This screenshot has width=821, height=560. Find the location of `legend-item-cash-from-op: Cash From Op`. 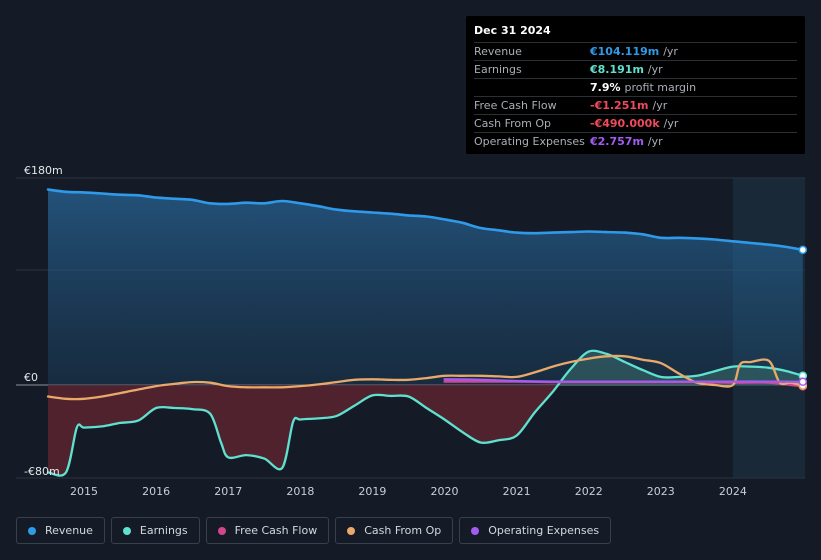

legend-item-cash-from-op: Cash From Op is located at coordinates (394, 530).